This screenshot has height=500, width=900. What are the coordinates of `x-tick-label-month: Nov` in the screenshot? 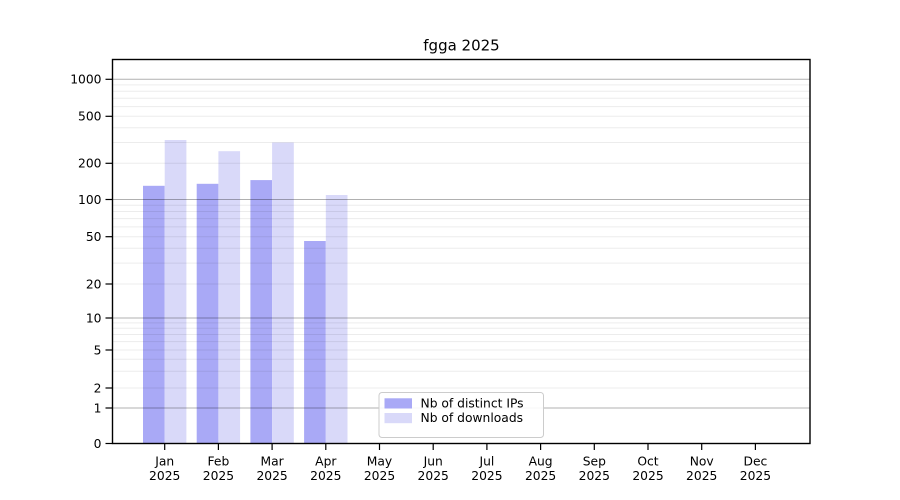 It's located at (702, 462).